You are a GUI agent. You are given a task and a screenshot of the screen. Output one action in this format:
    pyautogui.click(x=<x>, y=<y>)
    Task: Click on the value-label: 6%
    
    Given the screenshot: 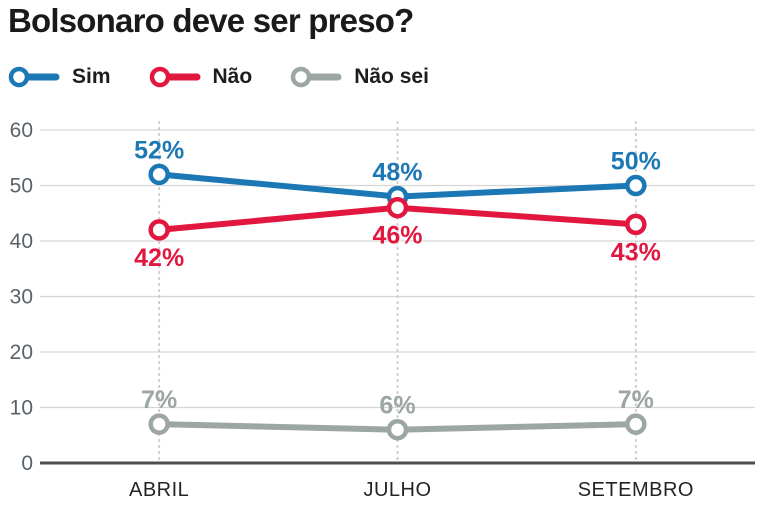 What is the action you would take?
    pyautogui.click(x=397, y=406)
    